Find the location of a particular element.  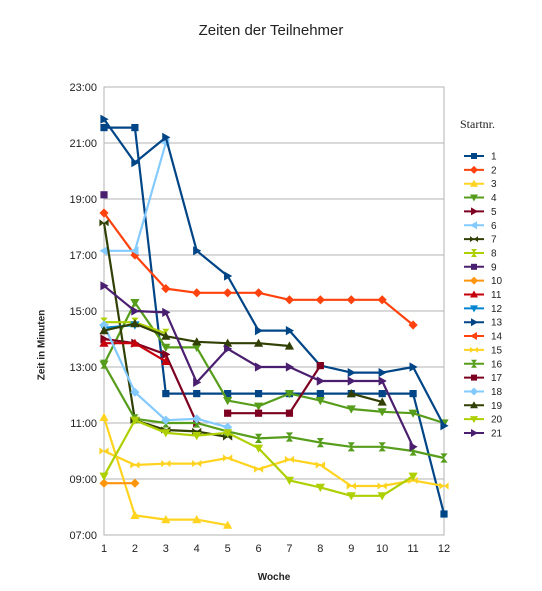

x-tick-label: 11 is located at coordinates (412, 549).